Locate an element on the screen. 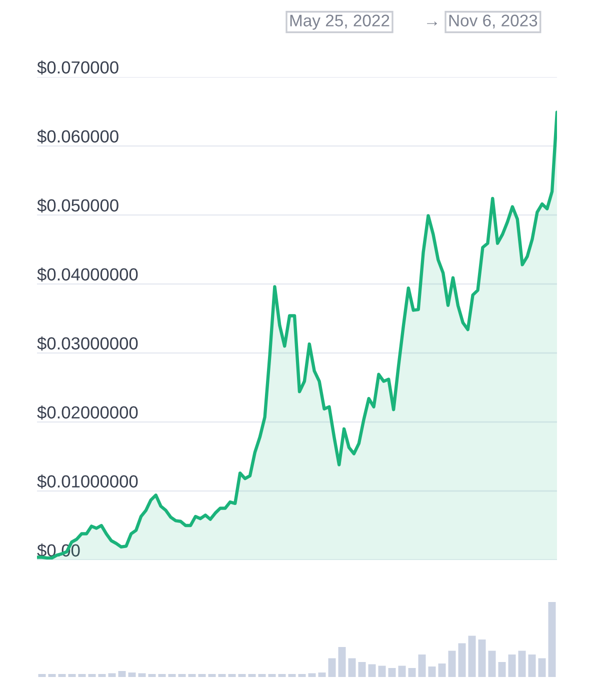 The width and height of the screenshot is (595, 680). y-tick-label: $0.050000 is located at coordinates (77, 205).